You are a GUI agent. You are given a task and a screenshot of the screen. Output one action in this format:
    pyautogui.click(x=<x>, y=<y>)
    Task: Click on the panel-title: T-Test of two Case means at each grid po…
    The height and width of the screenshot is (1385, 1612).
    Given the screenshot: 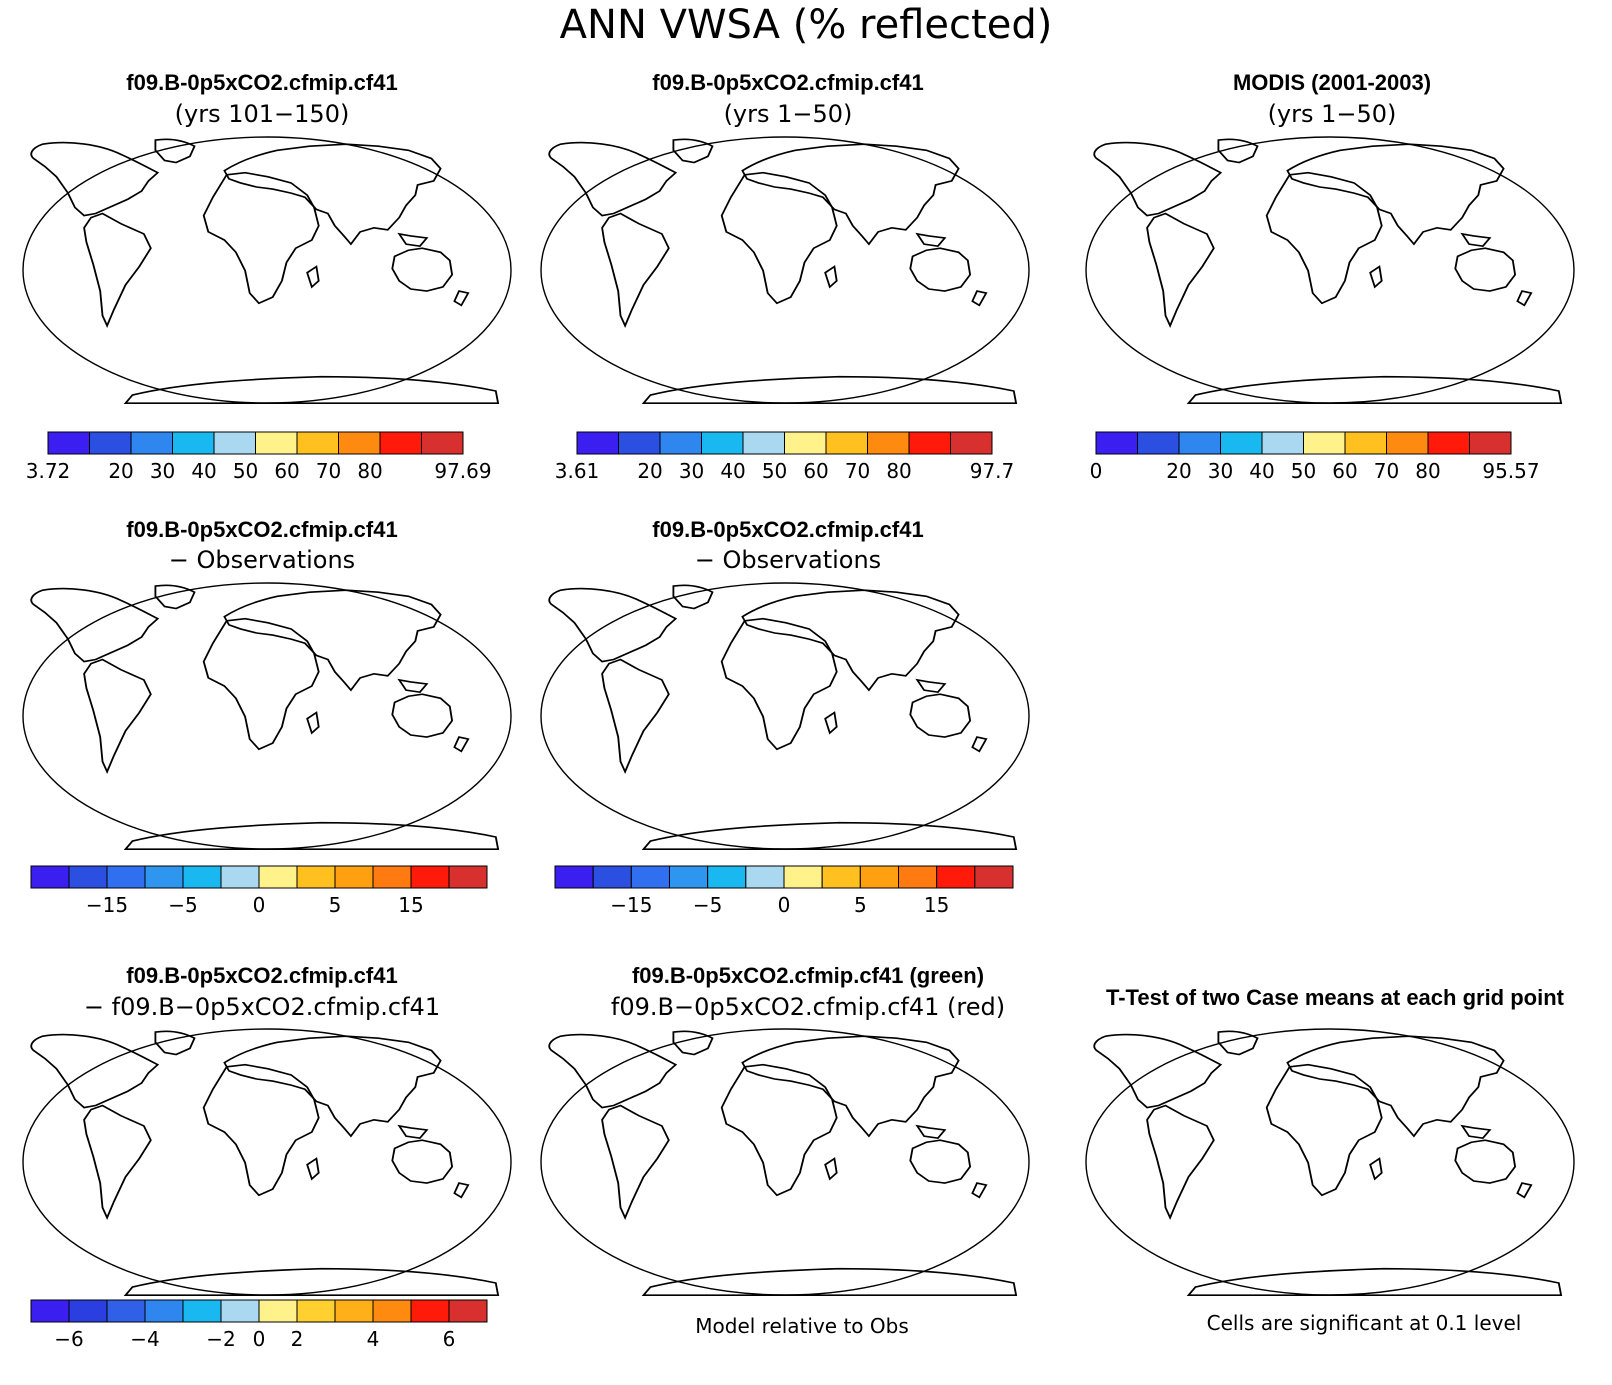 What is the action you would take?
    pyautogui.click(x=1335, y=997)
    